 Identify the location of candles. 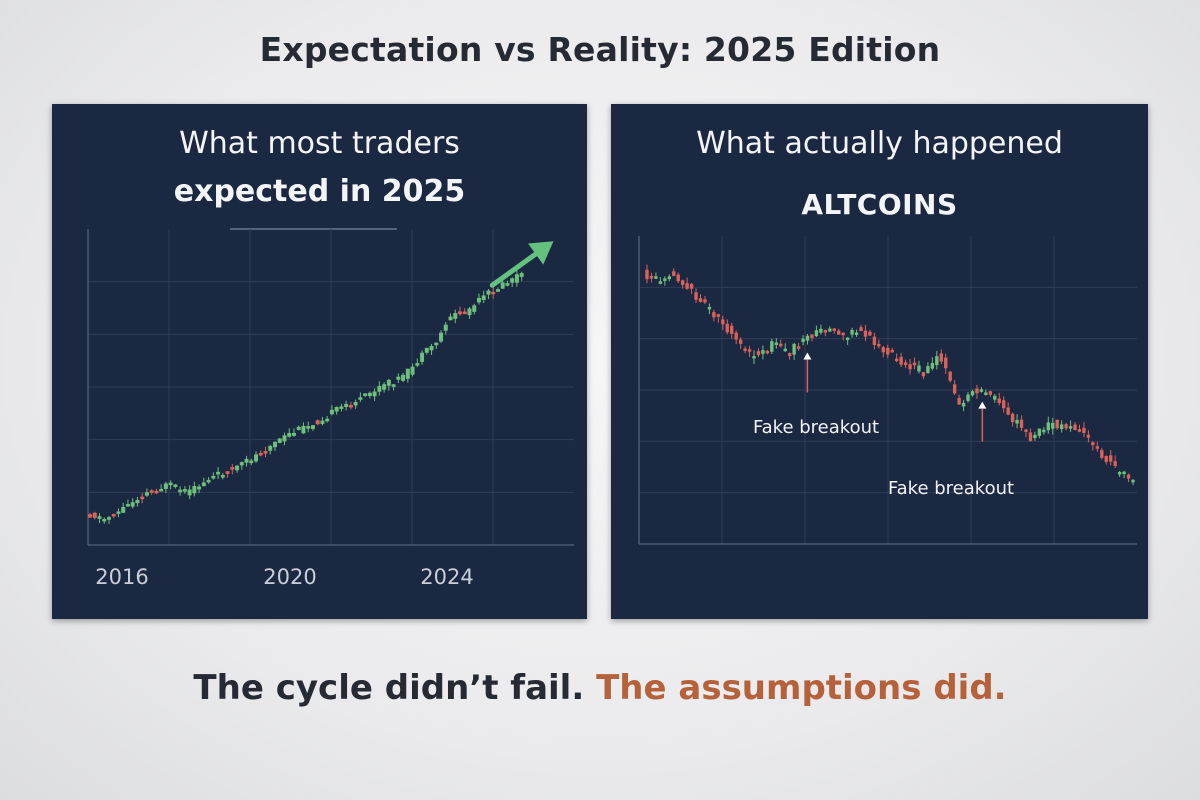
(306, 396).